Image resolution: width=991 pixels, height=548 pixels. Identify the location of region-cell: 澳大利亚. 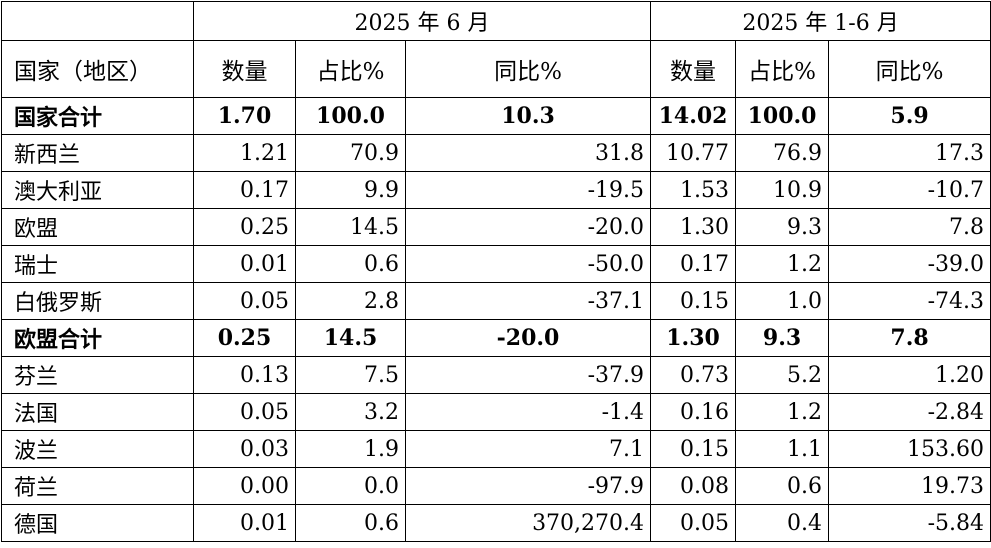
(97, 190).